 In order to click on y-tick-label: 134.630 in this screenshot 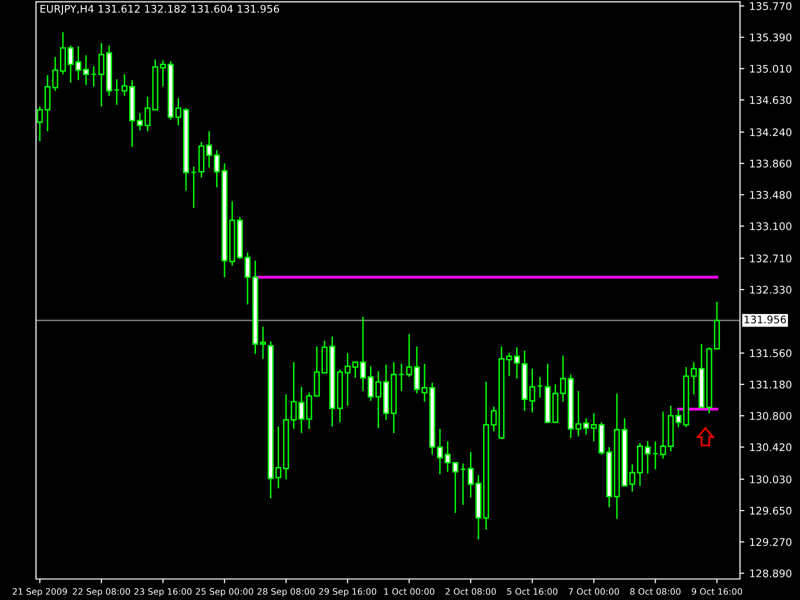, I will do `click(771, 100)`.